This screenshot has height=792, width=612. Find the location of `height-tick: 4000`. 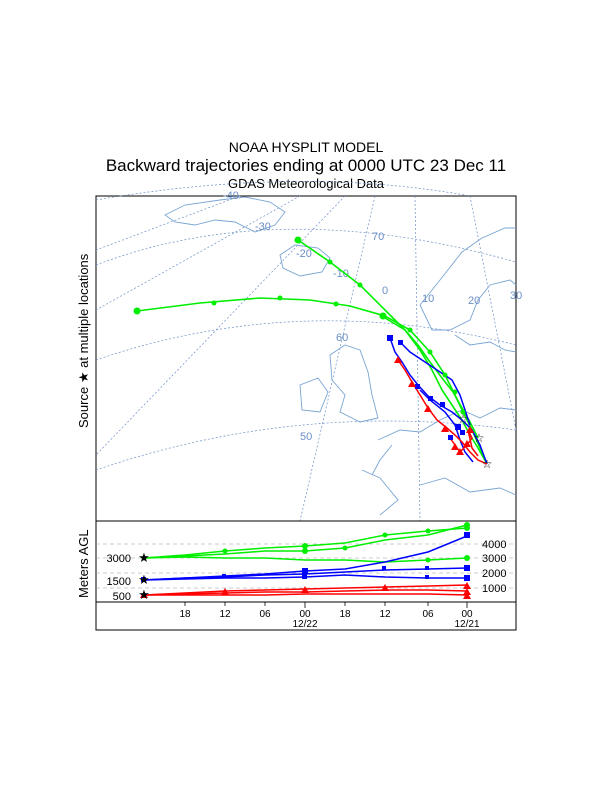

height-tick: 4000 is located at coordinates (494, 545).